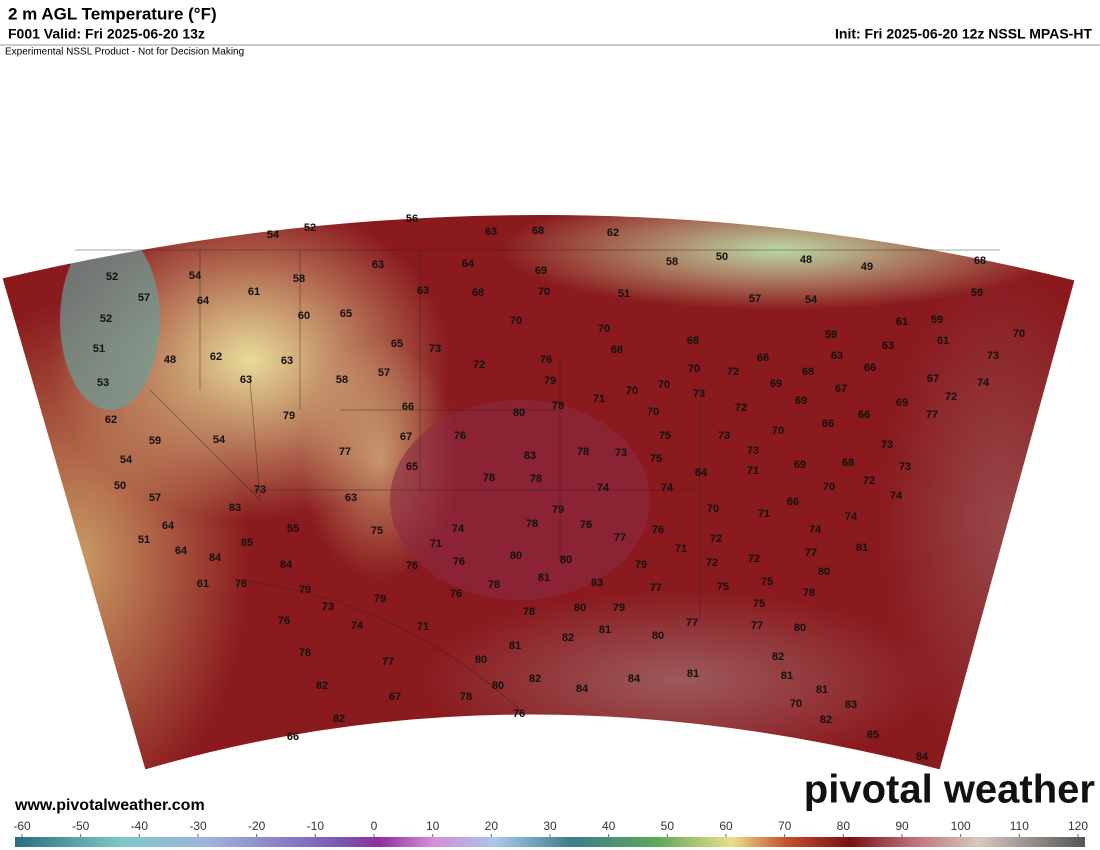  Describe the element at coordinates (785, 826) in the screenshot. I see `colorbar-tick-label: 70` at that location.